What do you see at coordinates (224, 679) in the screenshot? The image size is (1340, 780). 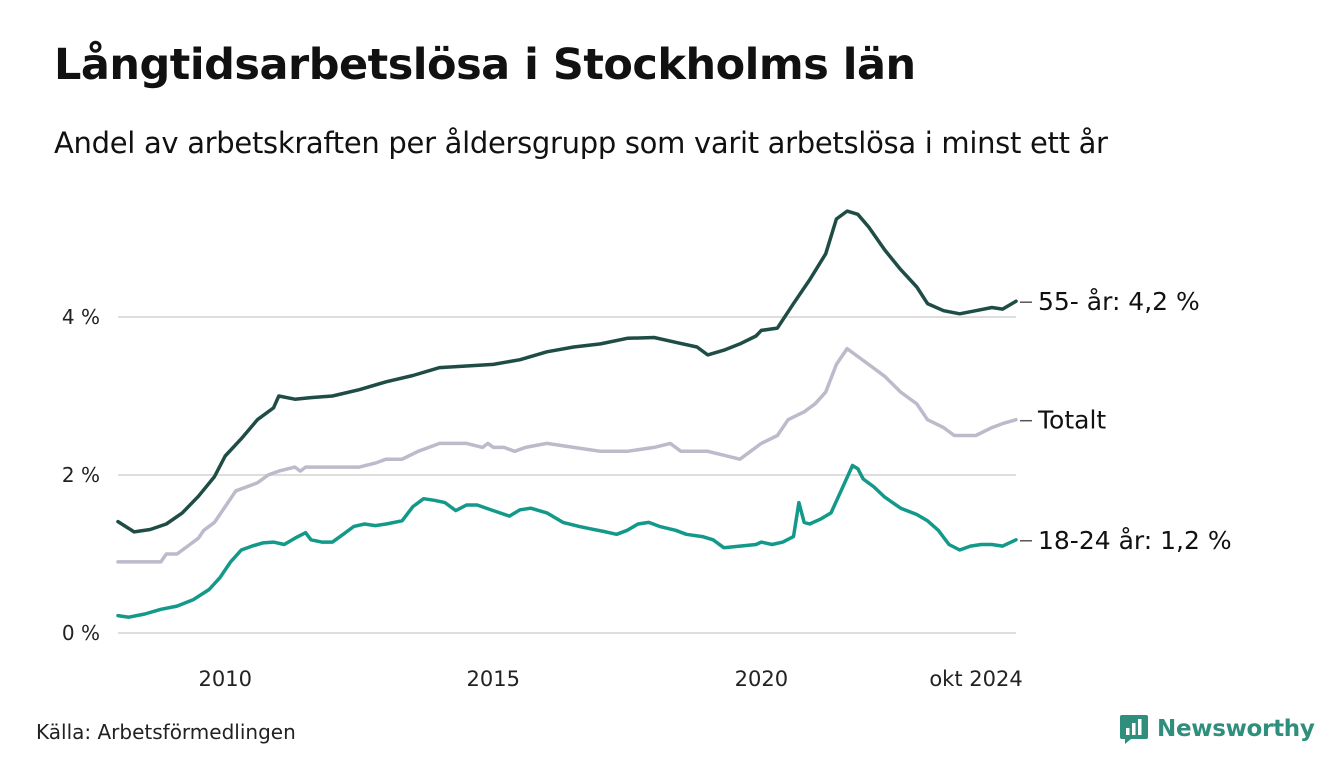 I see `x-tick-label: 2010` at bounding box center [224, 679].